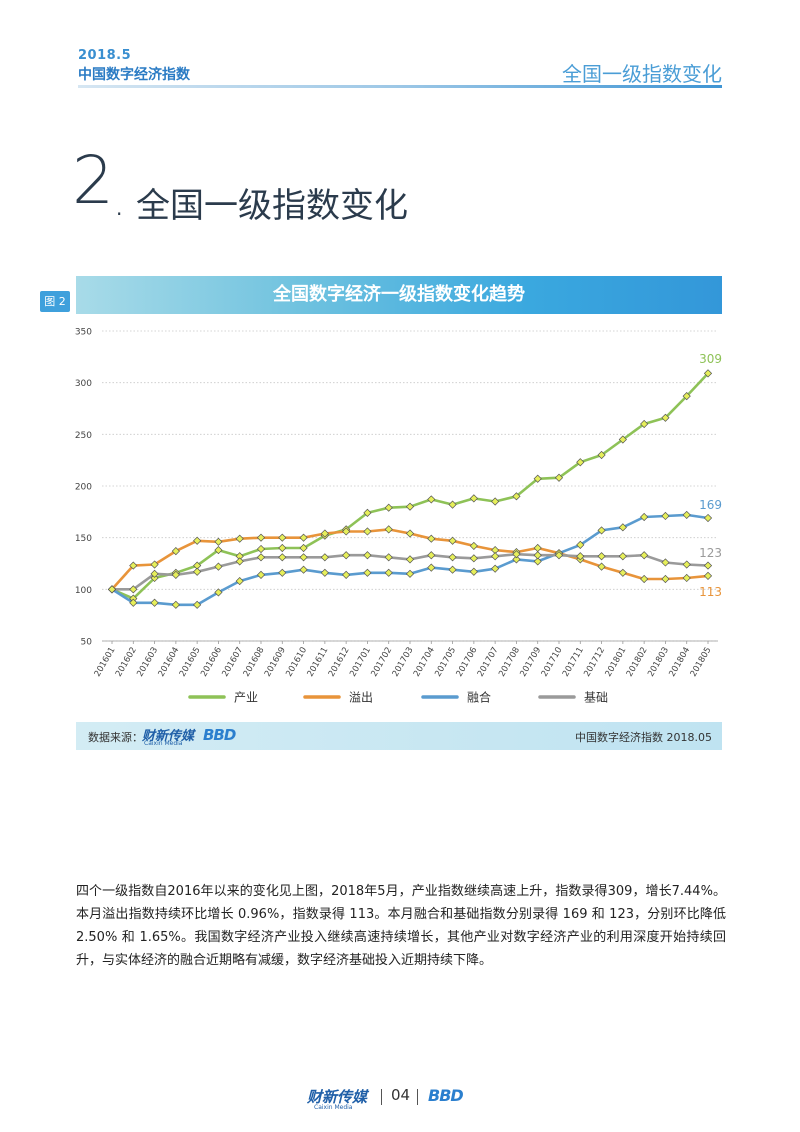 The height and width of the screenshot is (1132, 800). I want to click on end-label-1: 113, so click(710, 592).